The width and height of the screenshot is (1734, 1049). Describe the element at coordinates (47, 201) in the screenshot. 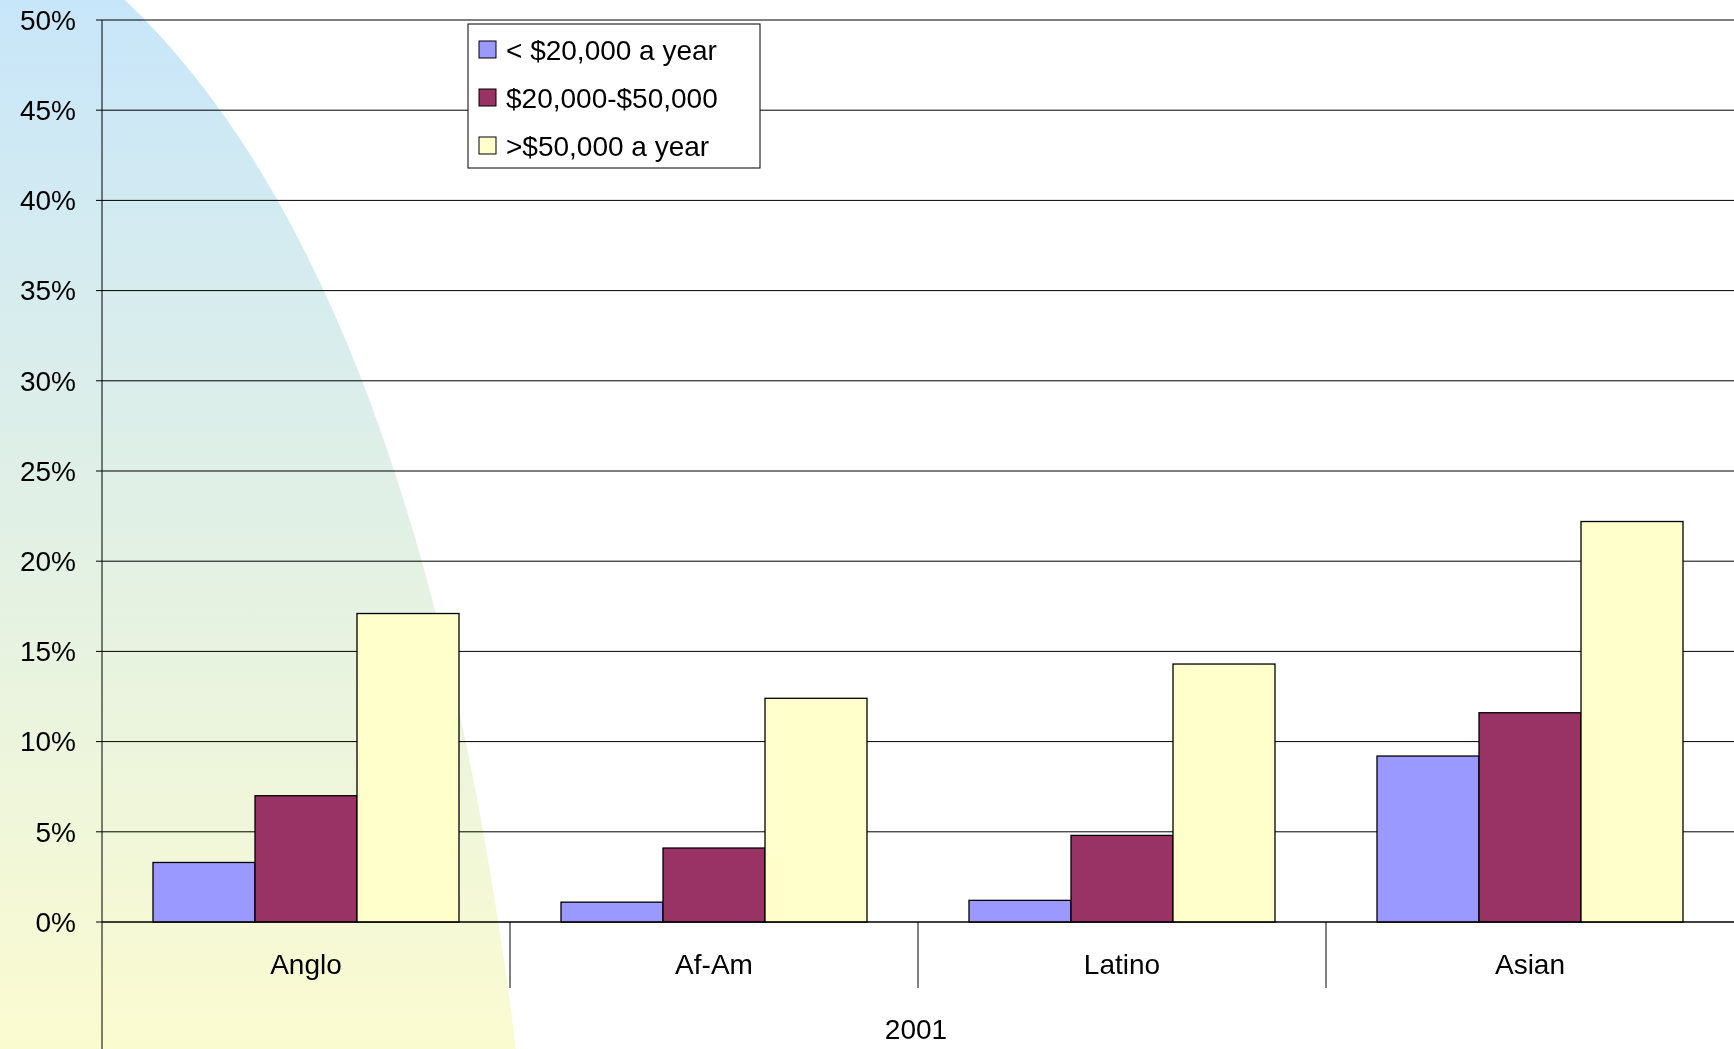

I see `y-tick-label: 40%` at that location.